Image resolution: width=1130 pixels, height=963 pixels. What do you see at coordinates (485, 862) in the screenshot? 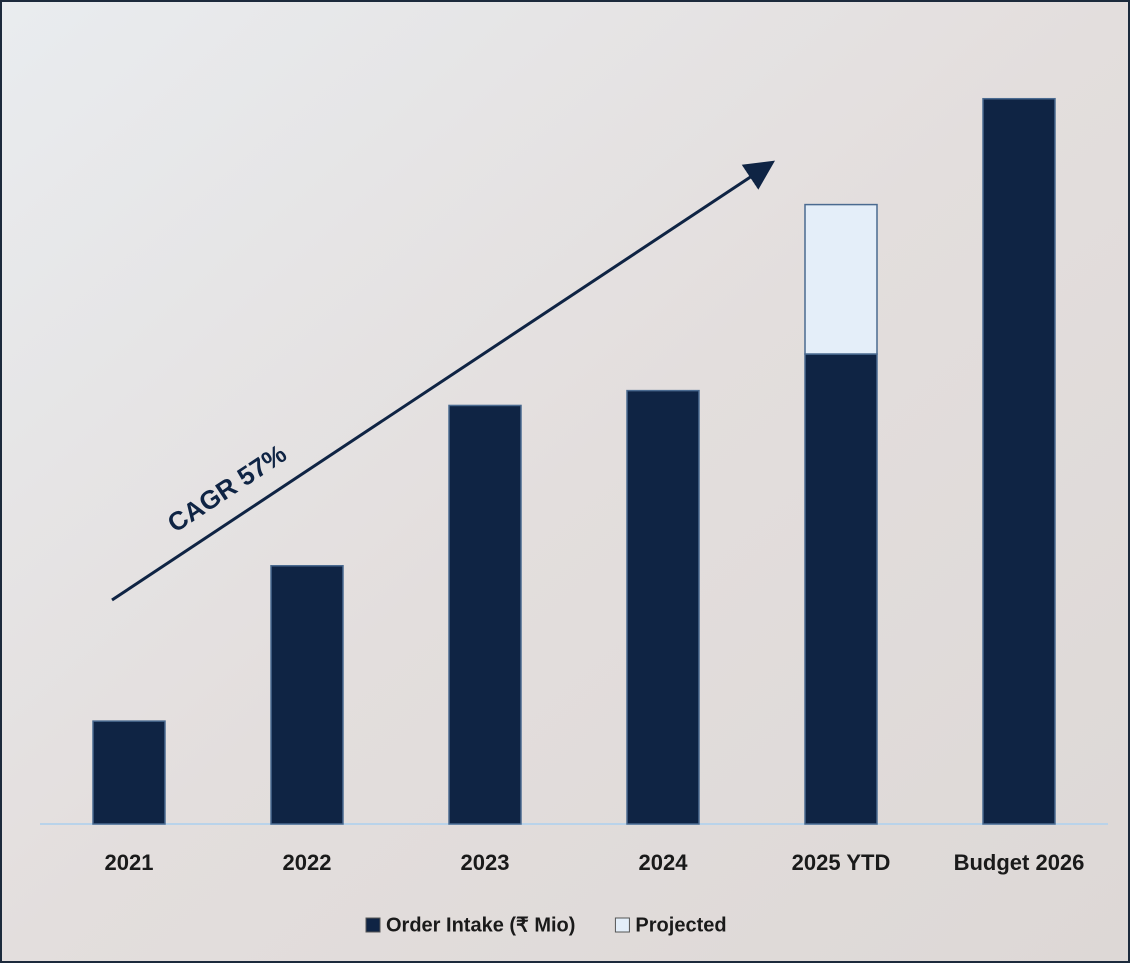
I see `x-tick-label: 2023` at bounding box center [485, 862].